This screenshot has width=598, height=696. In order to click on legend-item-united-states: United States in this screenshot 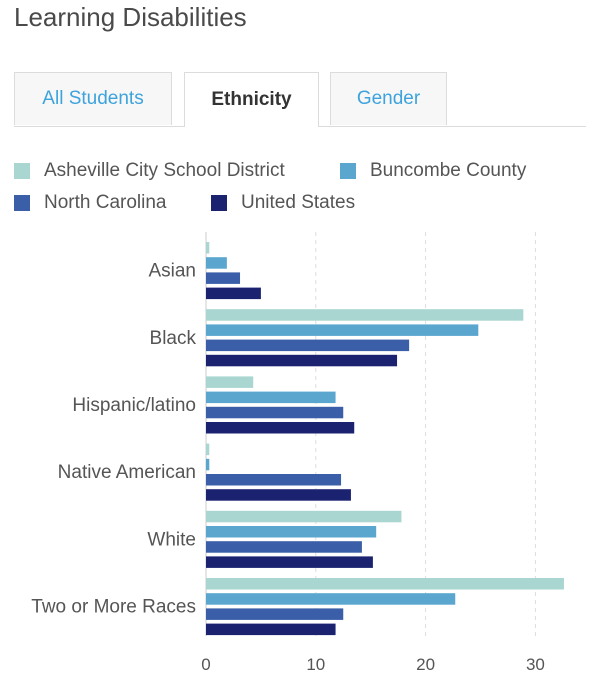, I will do `click(283, 203)`.